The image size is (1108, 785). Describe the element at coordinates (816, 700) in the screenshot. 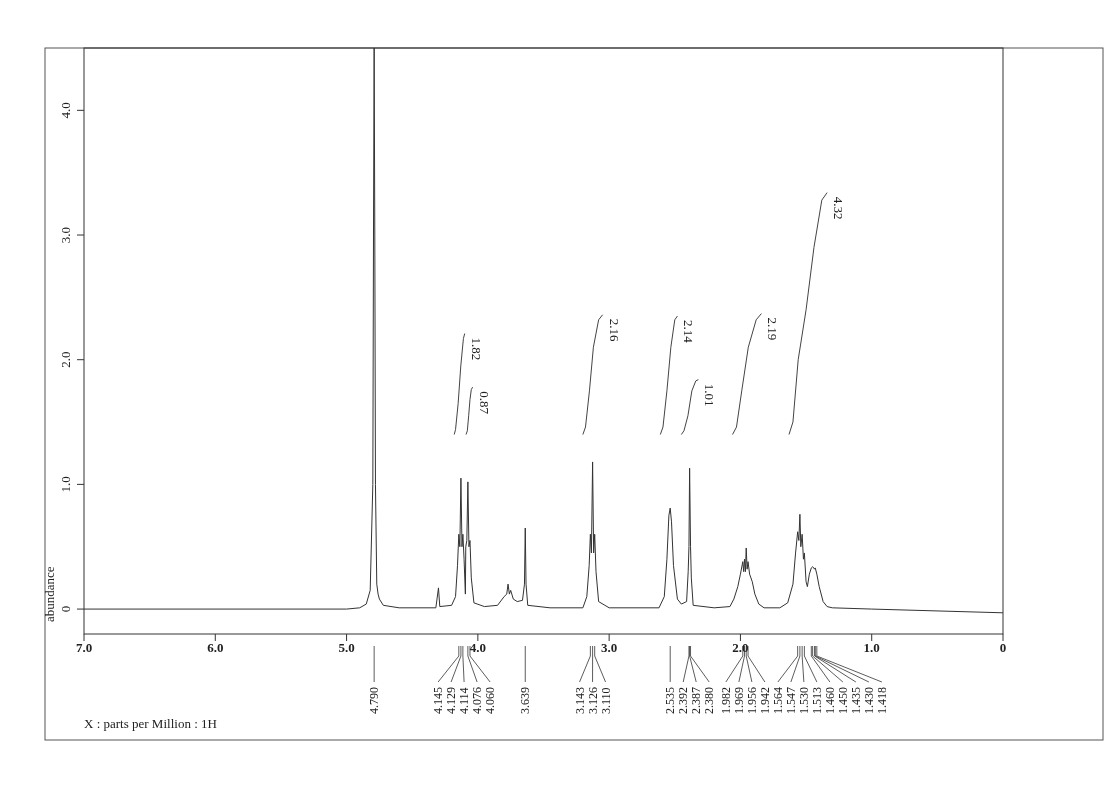

I see `annotation: 1.513` at that location.